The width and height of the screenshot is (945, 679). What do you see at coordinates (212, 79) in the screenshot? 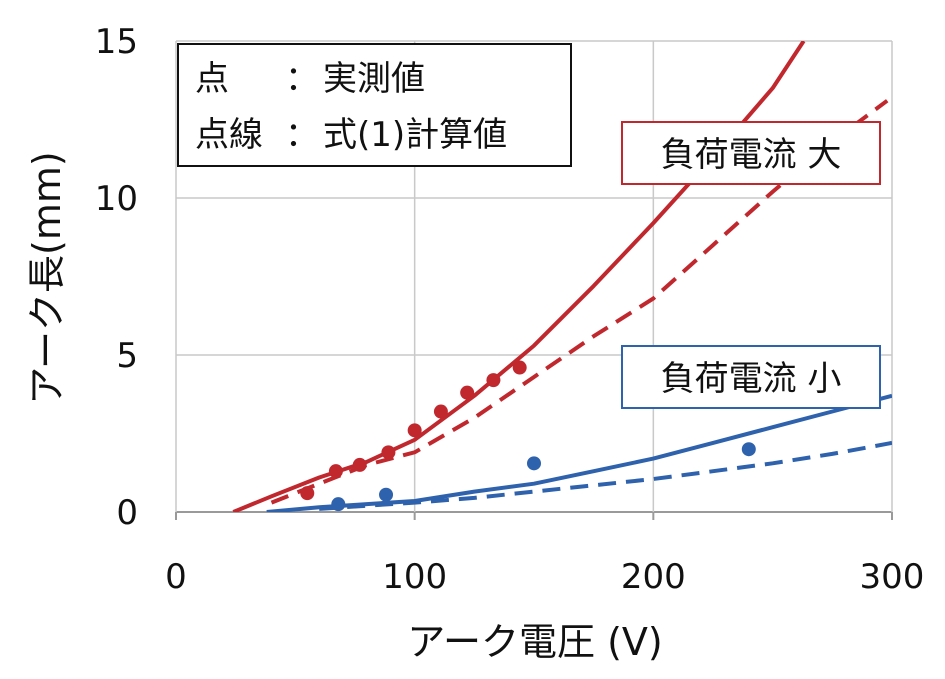
I see `legend-line1-key: 点` at bounding box center [212, 79].